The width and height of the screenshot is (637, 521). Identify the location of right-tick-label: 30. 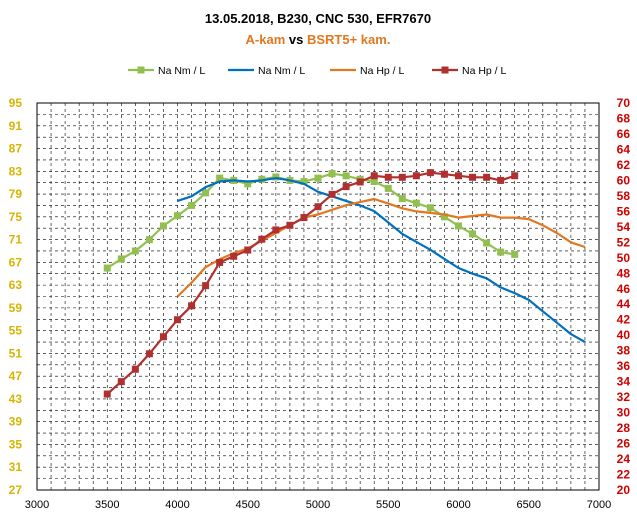
(624, 413).